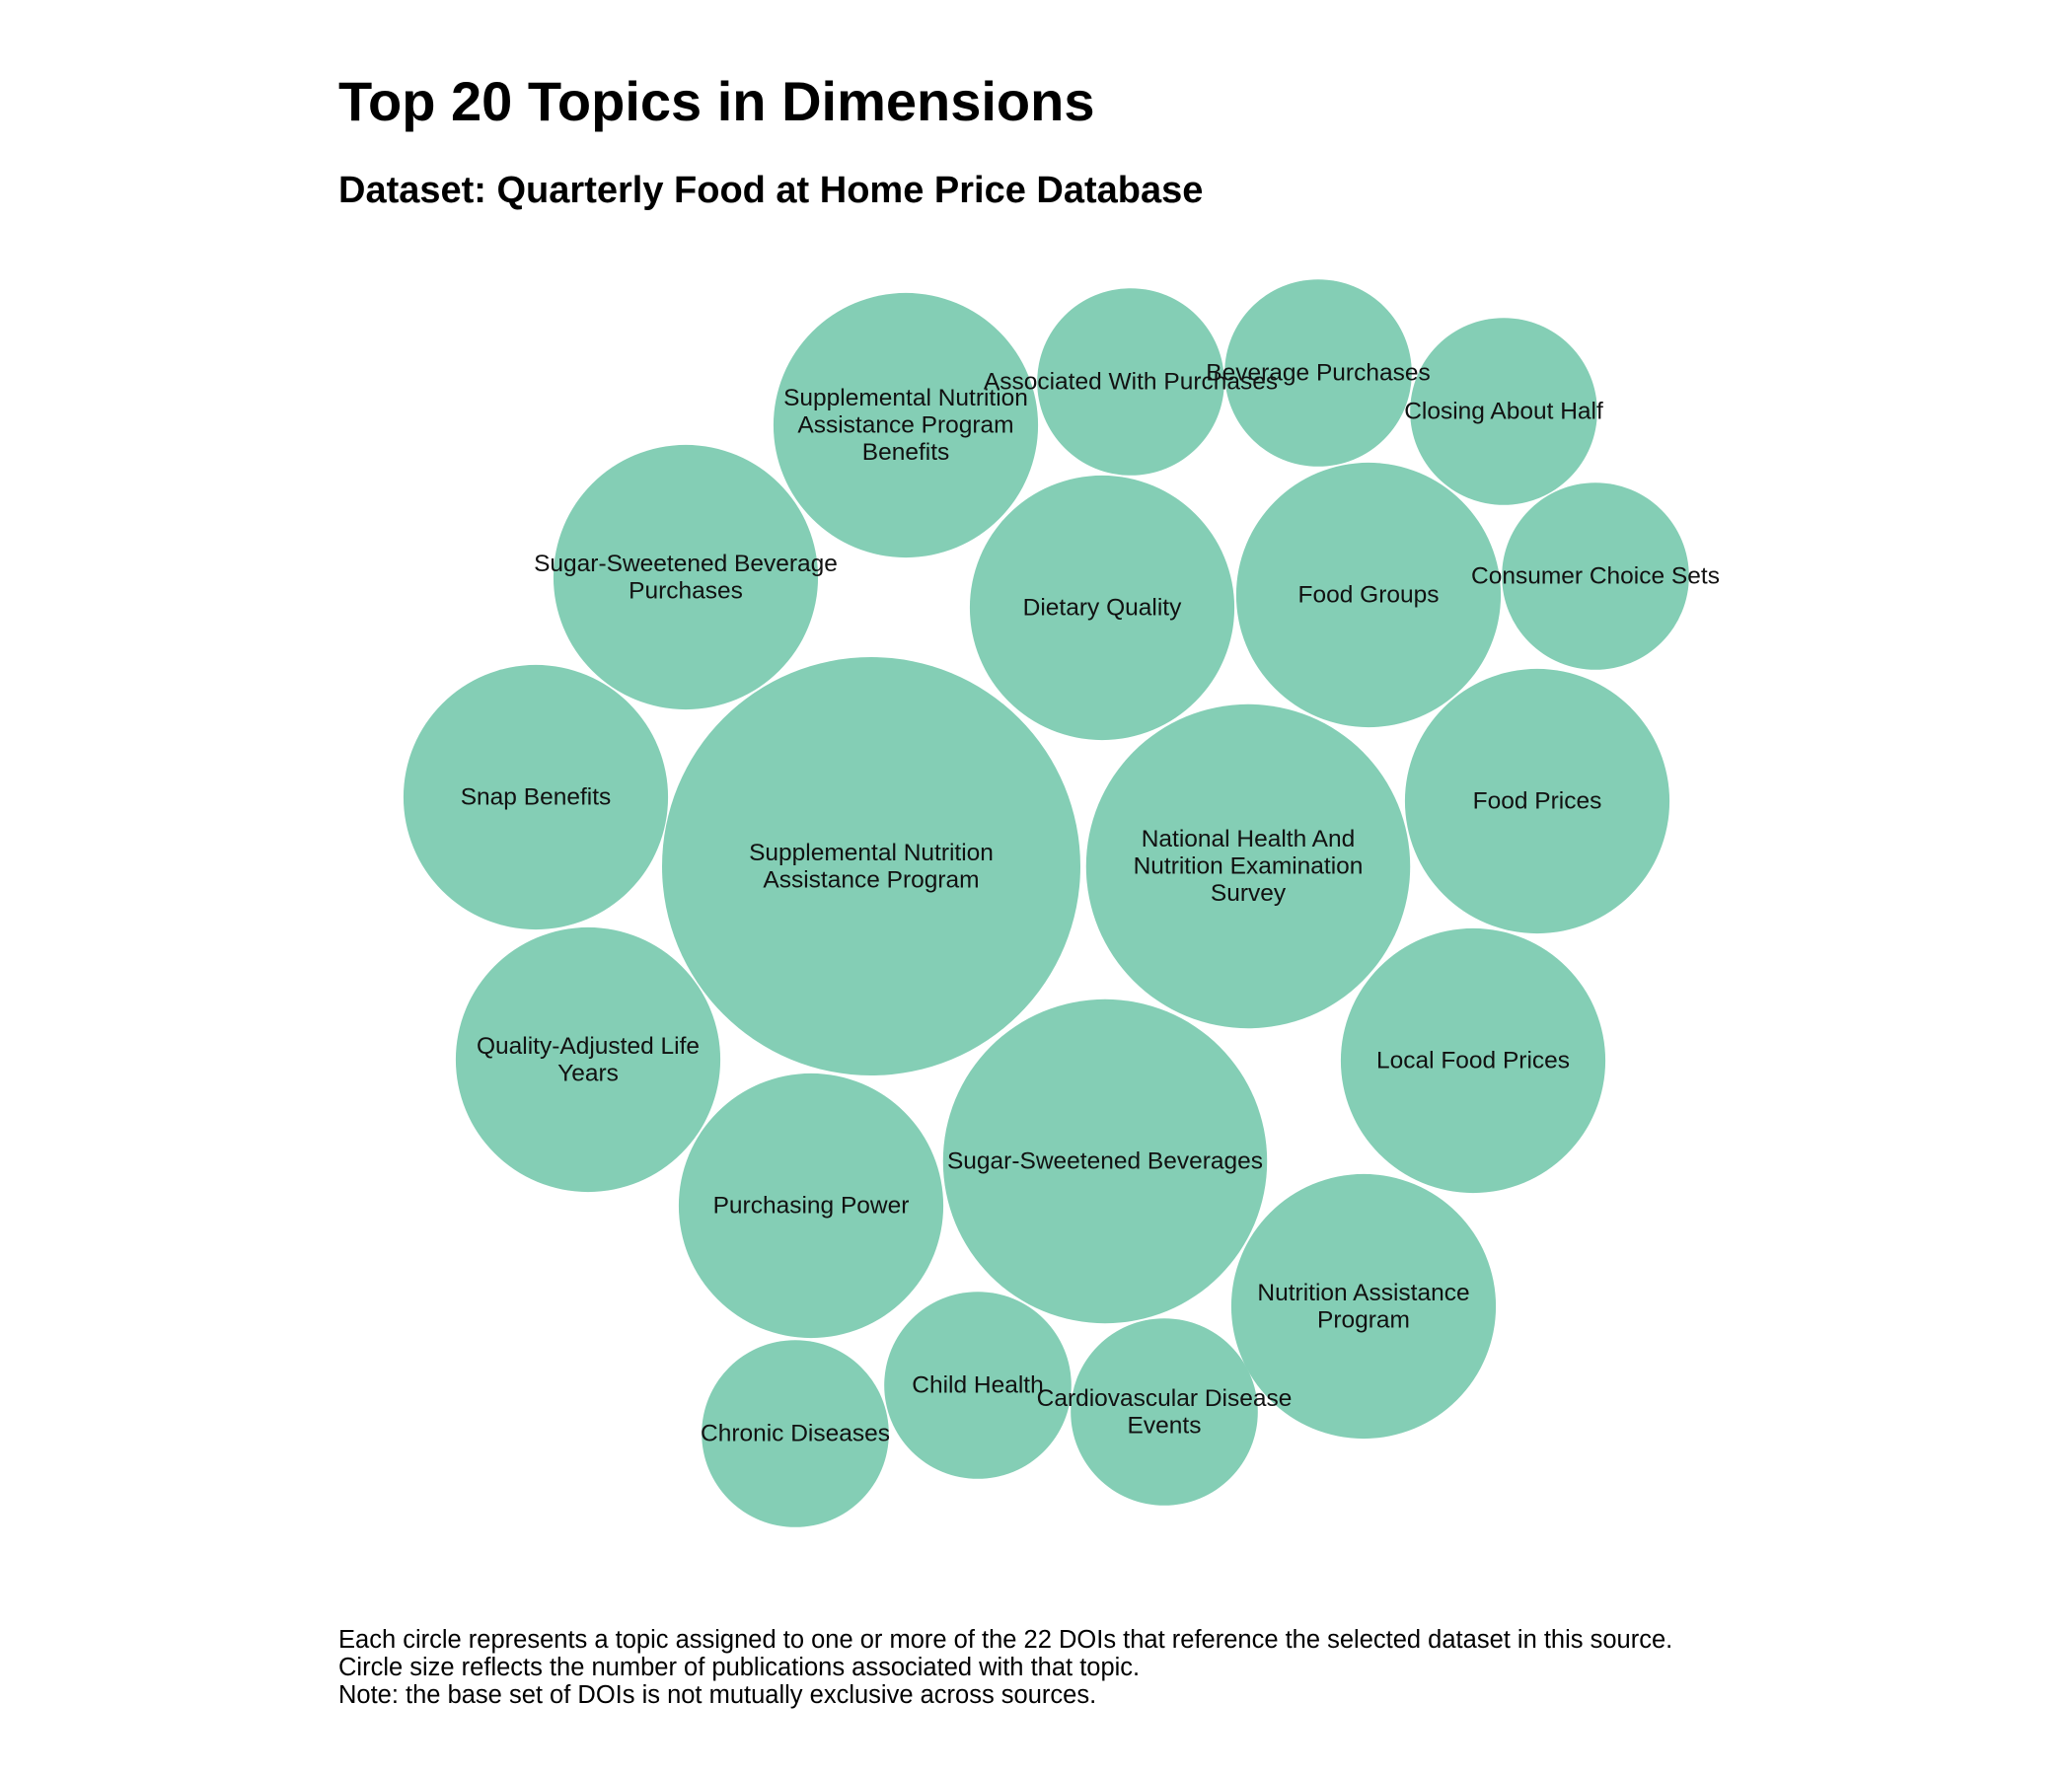 The width and height of the screenshot is (2072, 1776). I want to click on bubble-associated-with-purchases, so click(1130, 382).